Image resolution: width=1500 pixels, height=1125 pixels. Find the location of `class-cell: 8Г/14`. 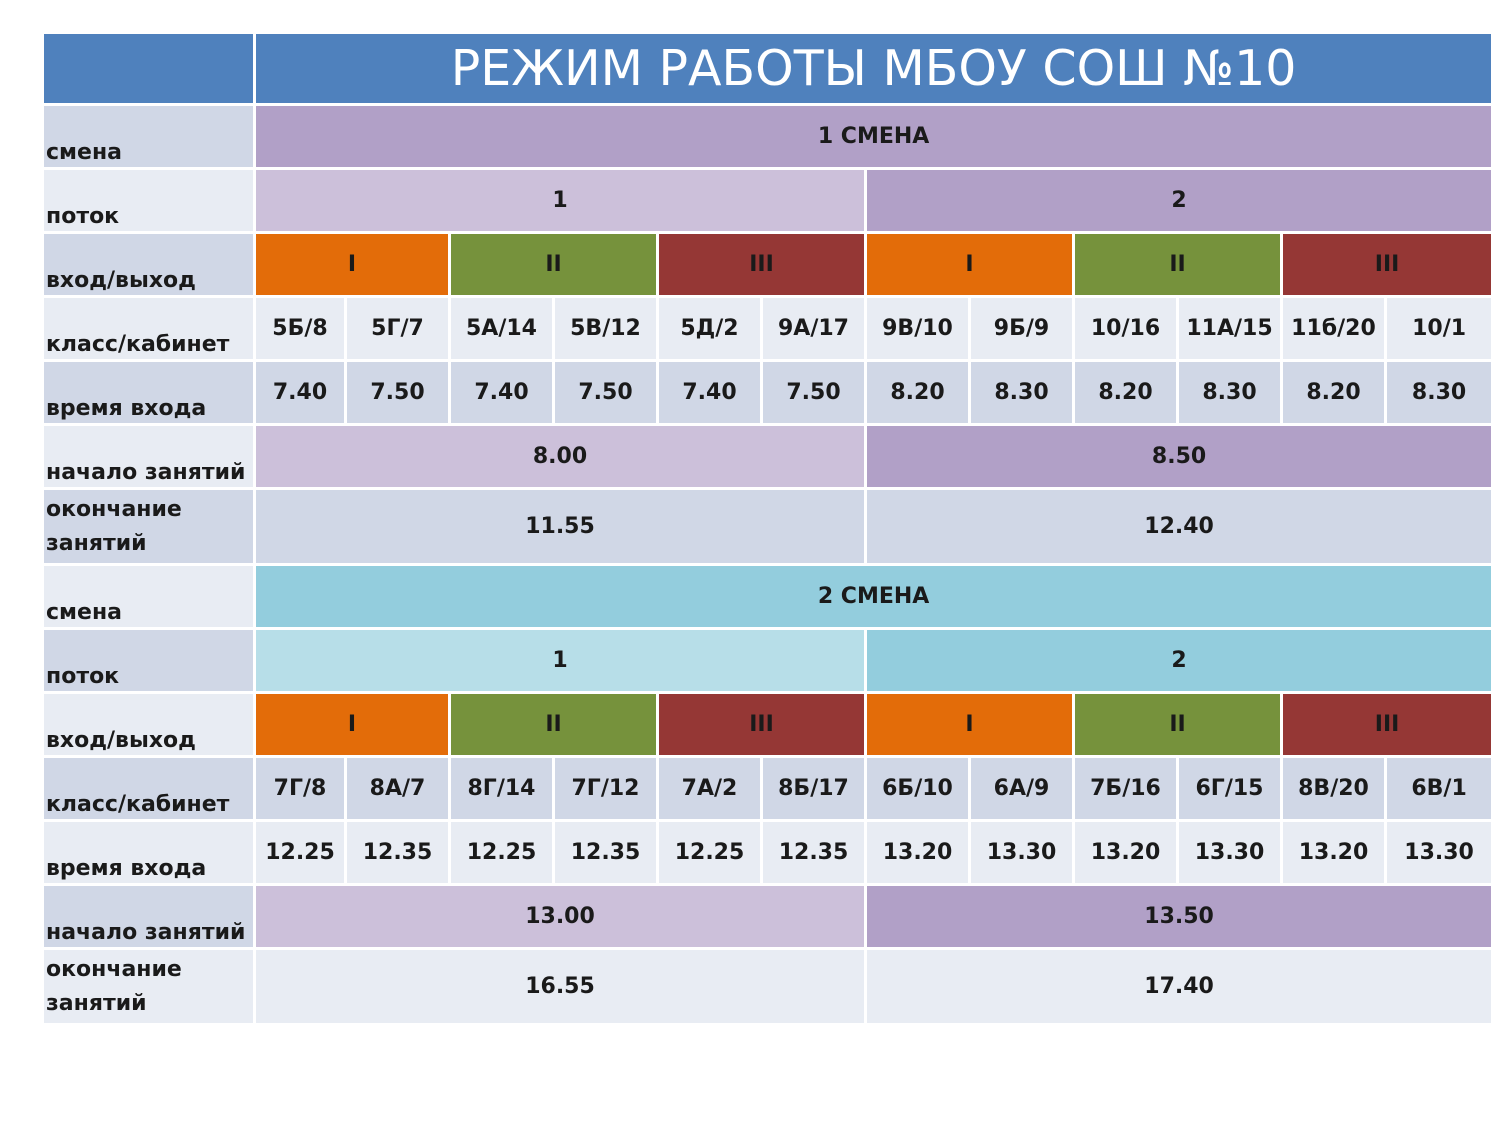

class-cell: 8Г/14 is located at coordinates (501, 788).